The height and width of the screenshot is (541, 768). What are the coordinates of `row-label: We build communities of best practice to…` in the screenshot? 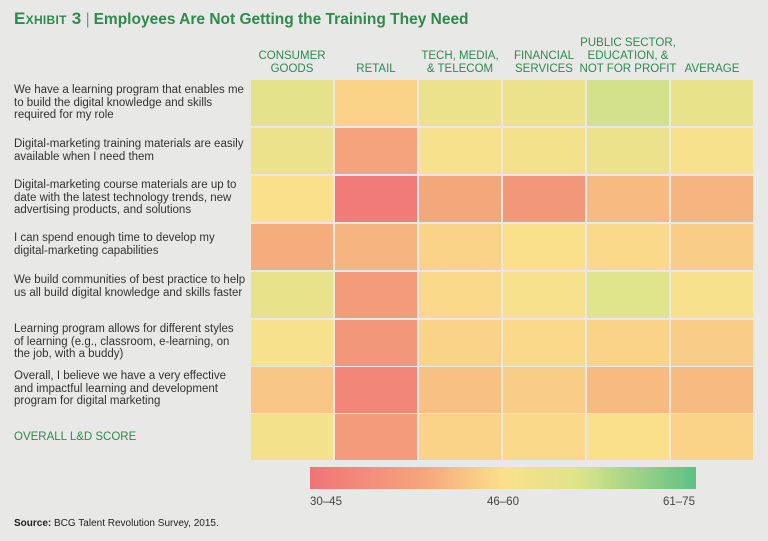 It's located at (130, 286).